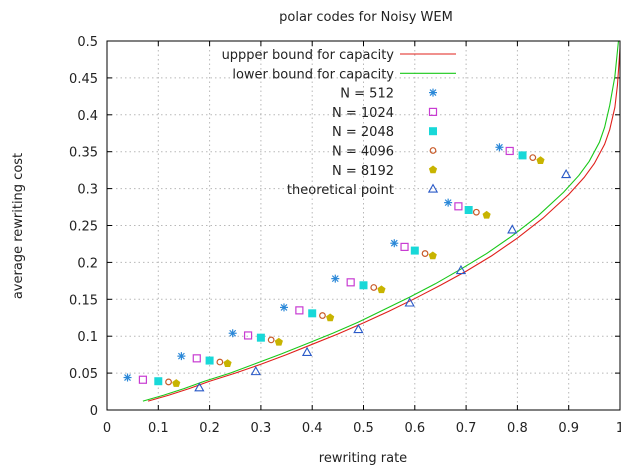 The image size is (621, 465). Describe the element at coordinates (363, 152) in the screenshot. I see `legend-label: N = 4096` at that location.